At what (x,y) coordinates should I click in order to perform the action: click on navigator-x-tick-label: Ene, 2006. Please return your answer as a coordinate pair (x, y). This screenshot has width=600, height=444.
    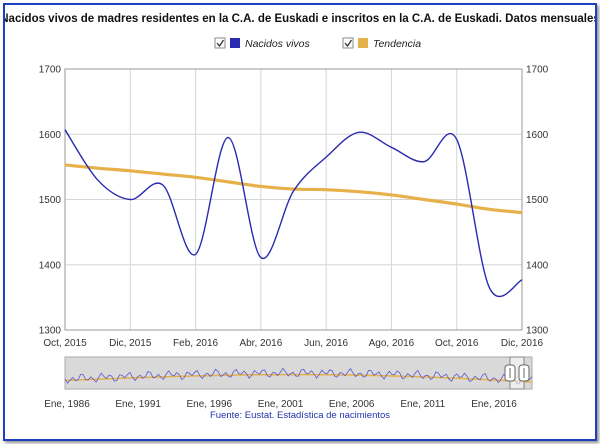
    Looking at the image, I should click on (352, 404).